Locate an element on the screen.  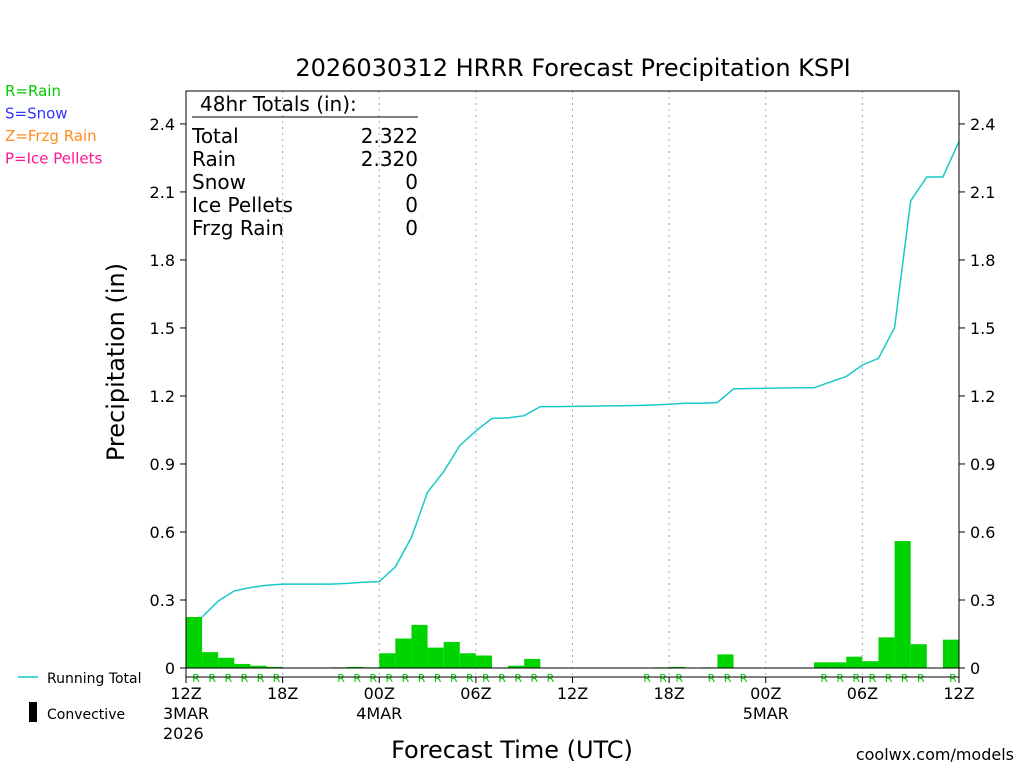
x-date-label: 4MAR is located at coordinates (379, 713).